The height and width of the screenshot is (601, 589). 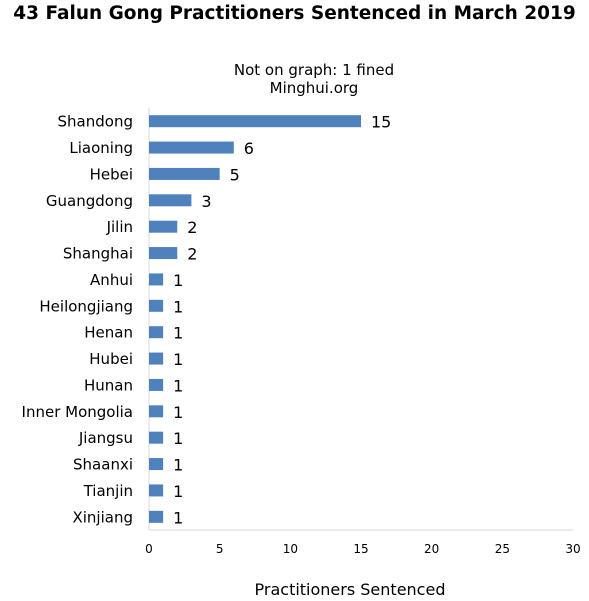 What do you see at coordinates (108, 385) in the screenshot?
I see `category-label: Hunan` at bounding box center [108, 385].